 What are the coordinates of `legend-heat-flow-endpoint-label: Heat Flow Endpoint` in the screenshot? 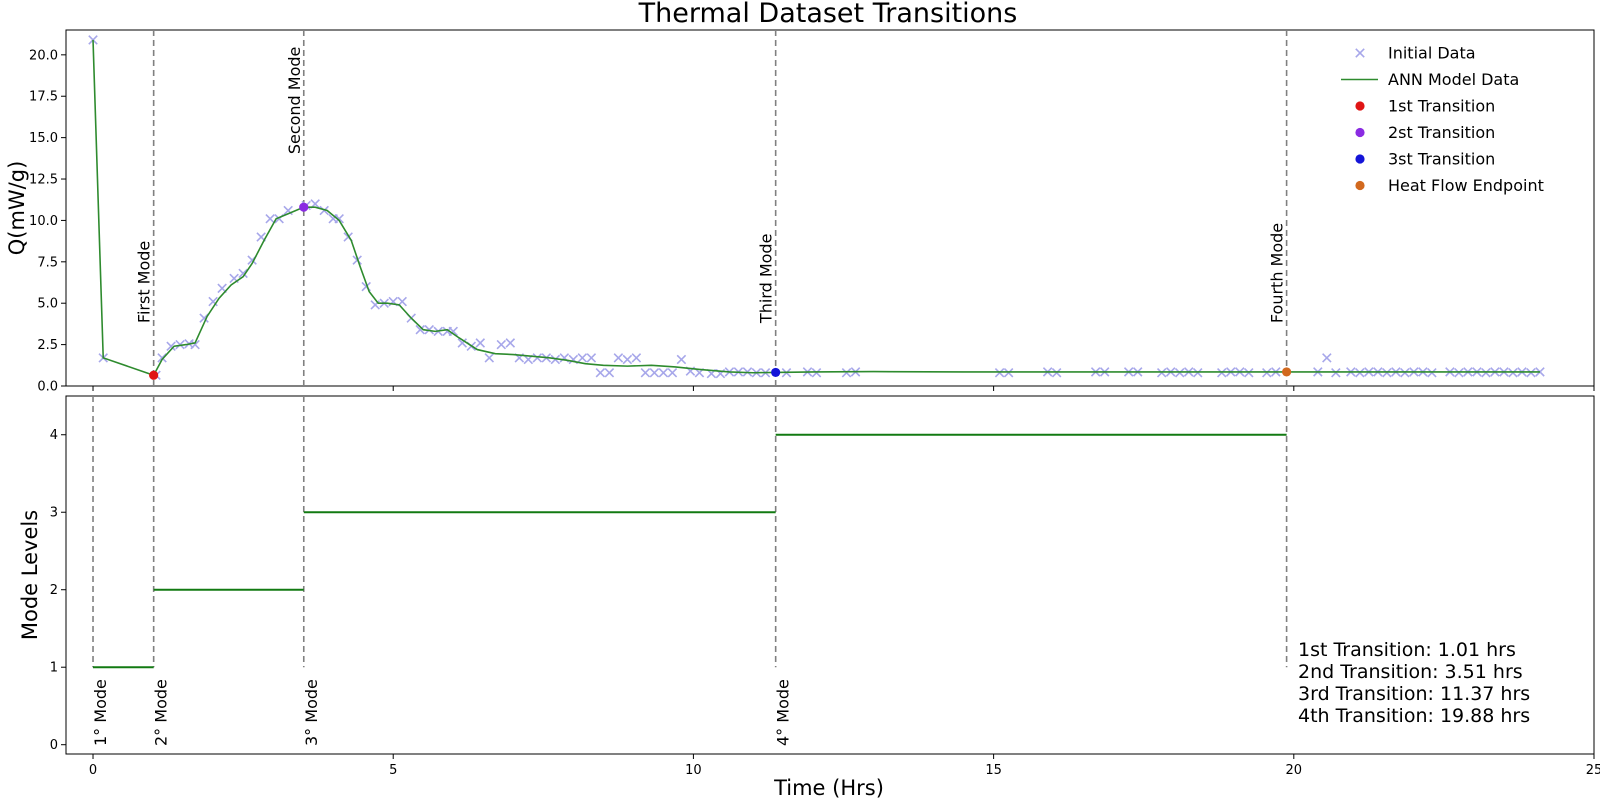 It's located at (1466, 185).